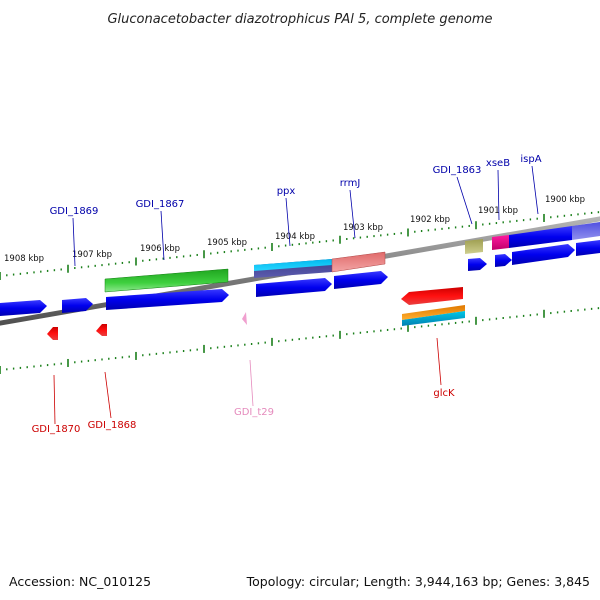 Image resolution: width=600 pixels, height=600 pixels. Describe the element at coordinates (160, 204) in the screenshot. I see `gene-label-gdi1867: GDI_1867` at that location.